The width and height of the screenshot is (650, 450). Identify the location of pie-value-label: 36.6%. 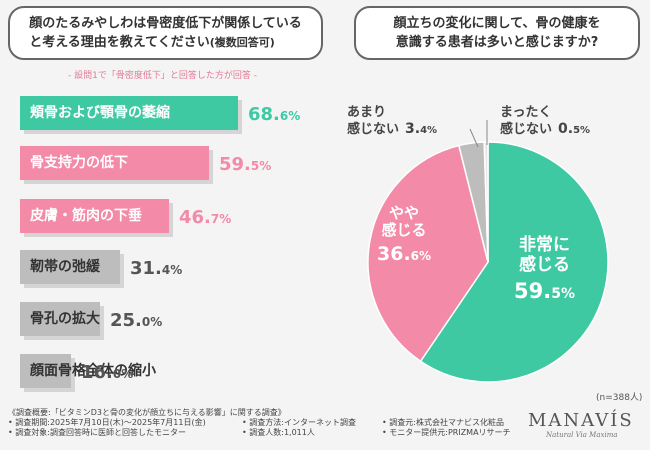
(404, 253).